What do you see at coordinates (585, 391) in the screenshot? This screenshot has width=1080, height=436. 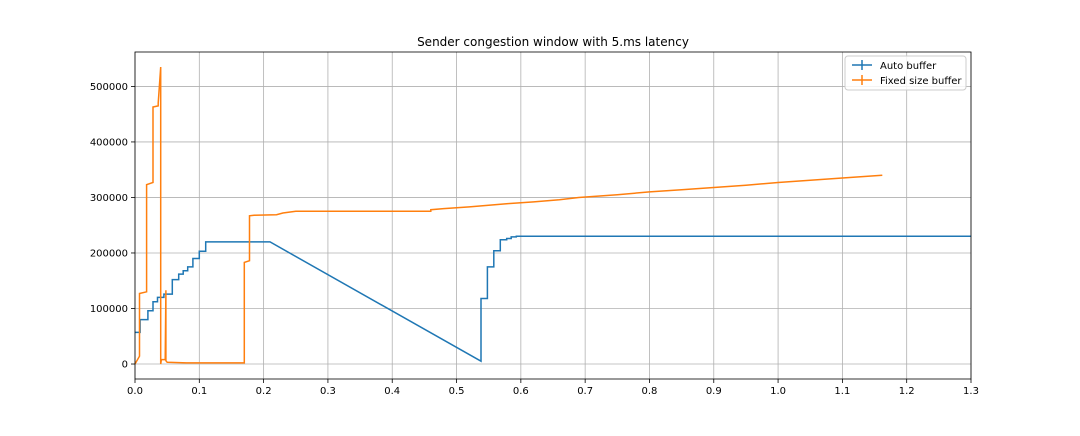 I see `x-tick-label: 0.7` at bounding box center [585, 391].